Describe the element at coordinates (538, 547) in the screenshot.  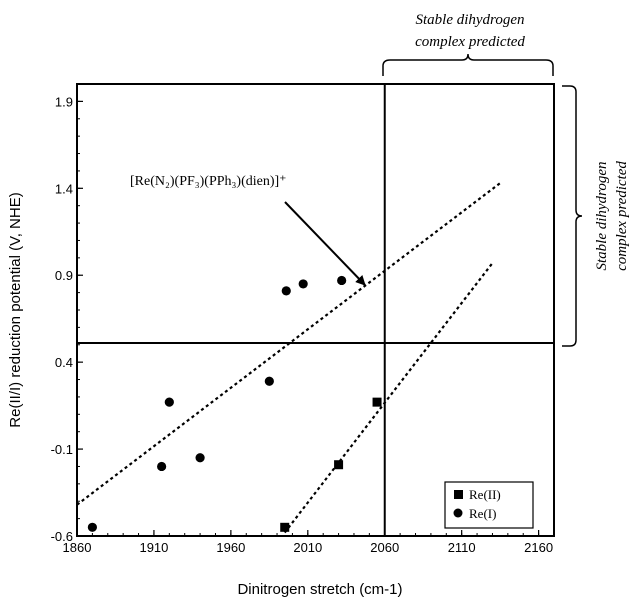
I see `x-tick-label: 2160` at that location.